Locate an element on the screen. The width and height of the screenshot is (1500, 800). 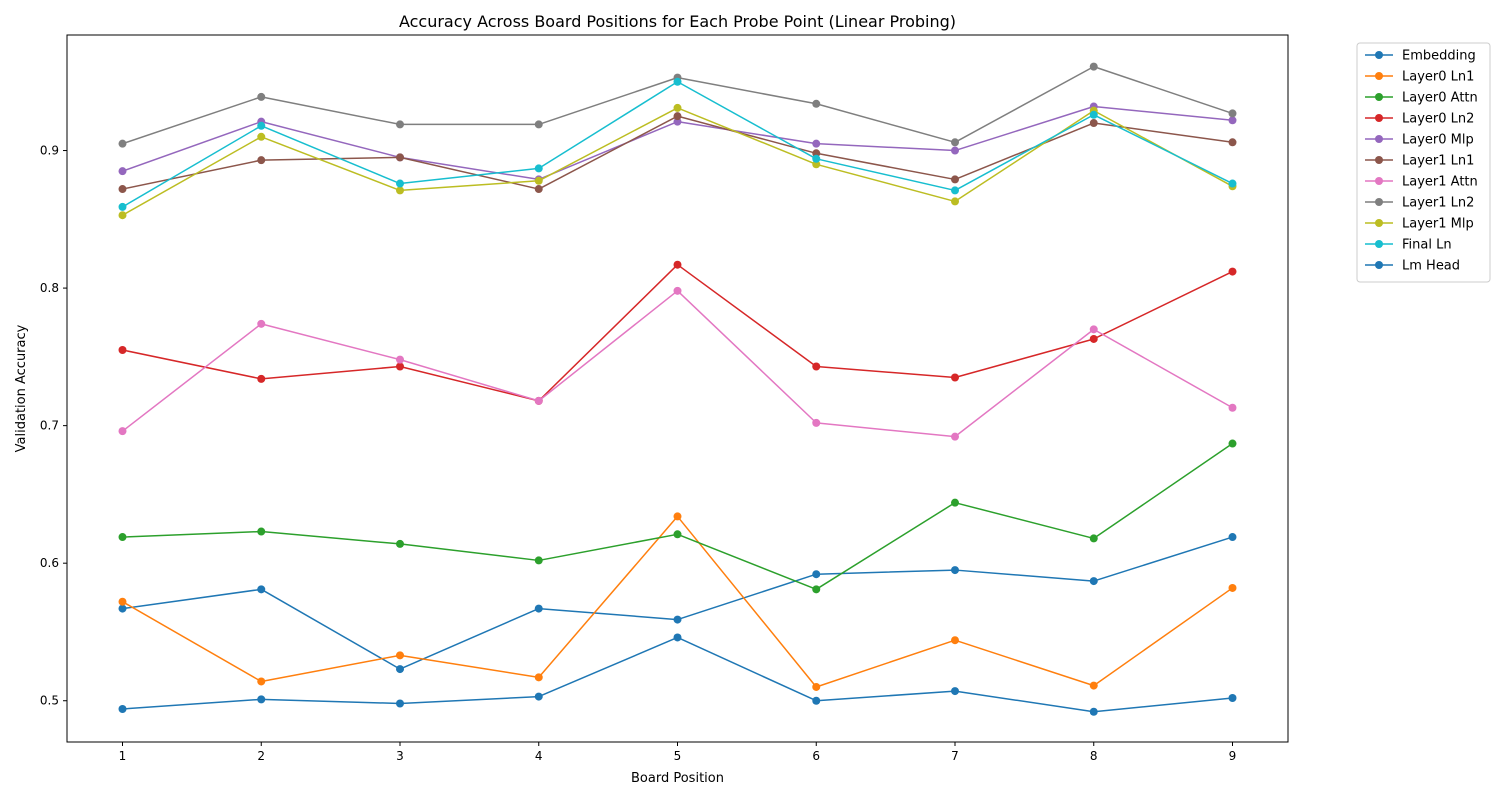
legend-label-layer0-attn: Layer0 Attn is located at coordinates (1440, 98).